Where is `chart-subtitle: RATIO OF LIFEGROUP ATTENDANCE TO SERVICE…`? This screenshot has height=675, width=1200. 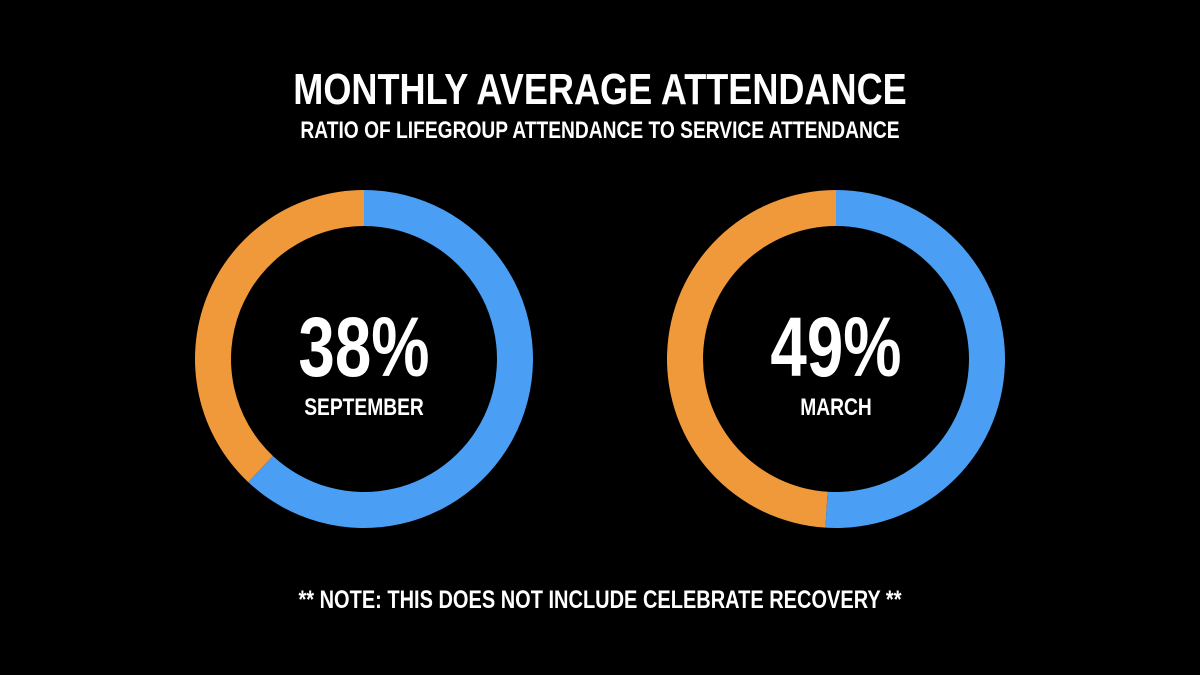 chart-subtitle: RATIO OF LIFEGROUP ATTENDANCE TO SERVICE… is located at coordinates (600, 130).